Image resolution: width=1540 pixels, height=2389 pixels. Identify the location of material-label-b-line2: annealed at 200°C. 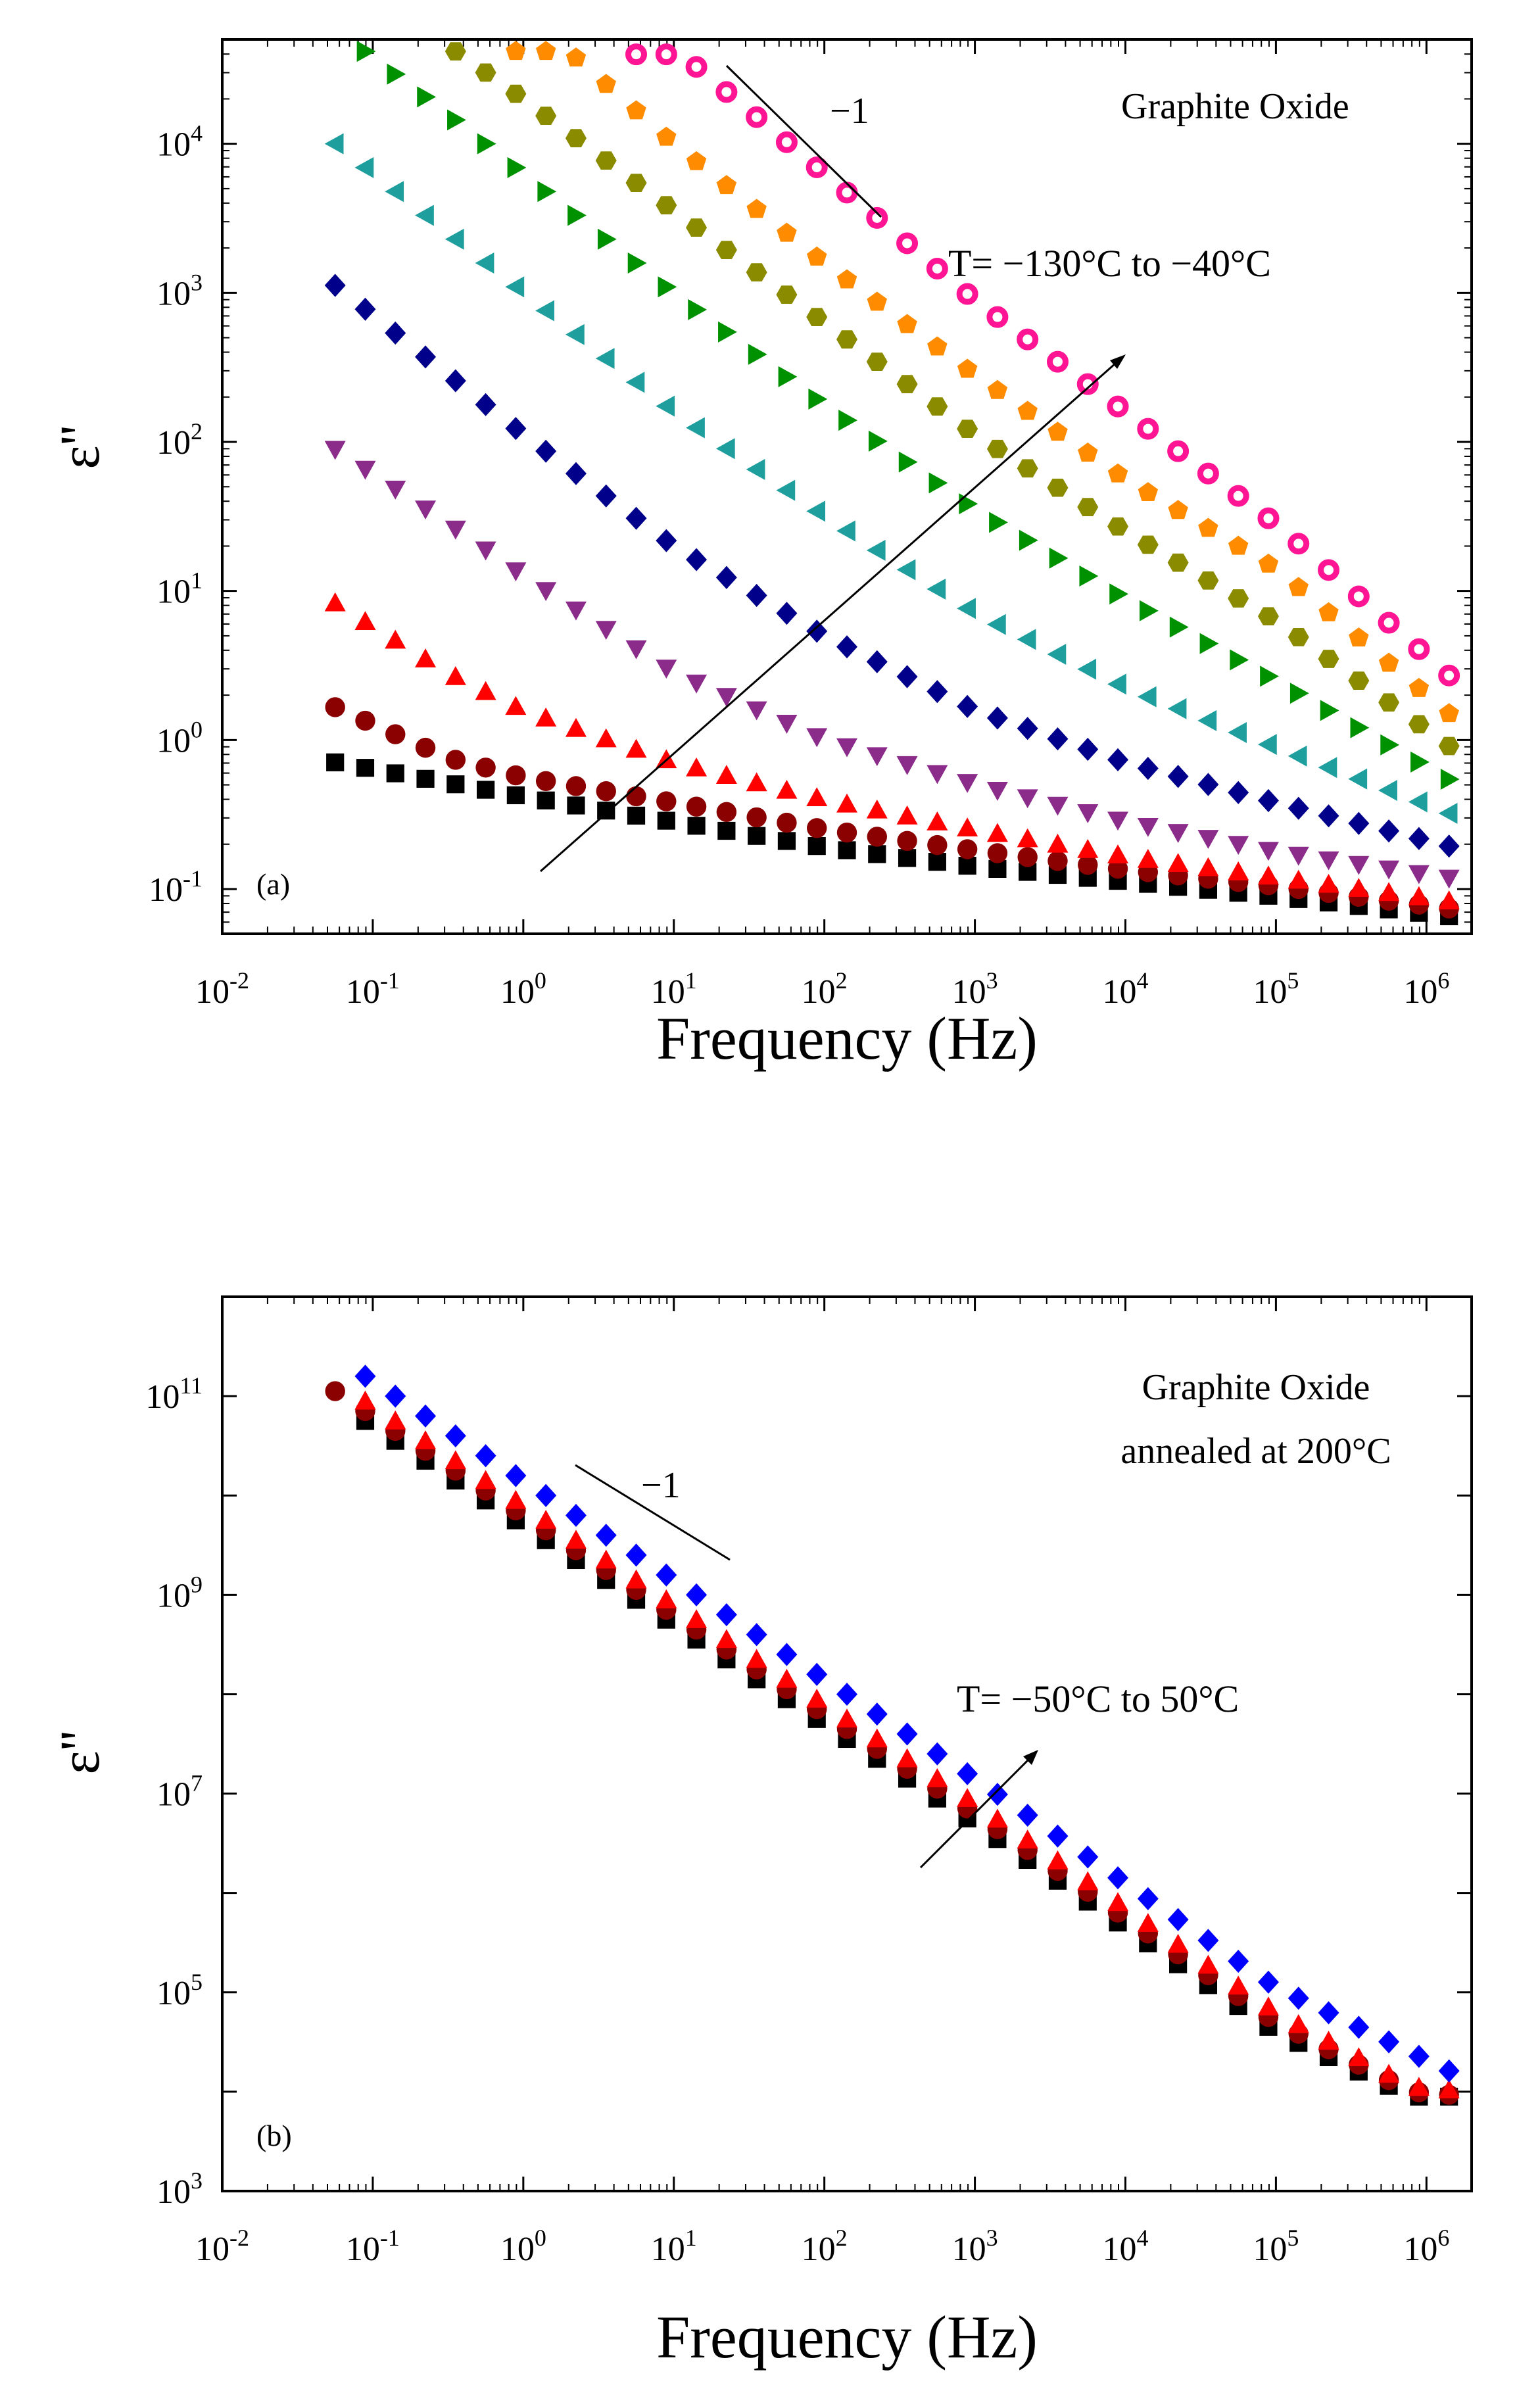
(1255, 1452).